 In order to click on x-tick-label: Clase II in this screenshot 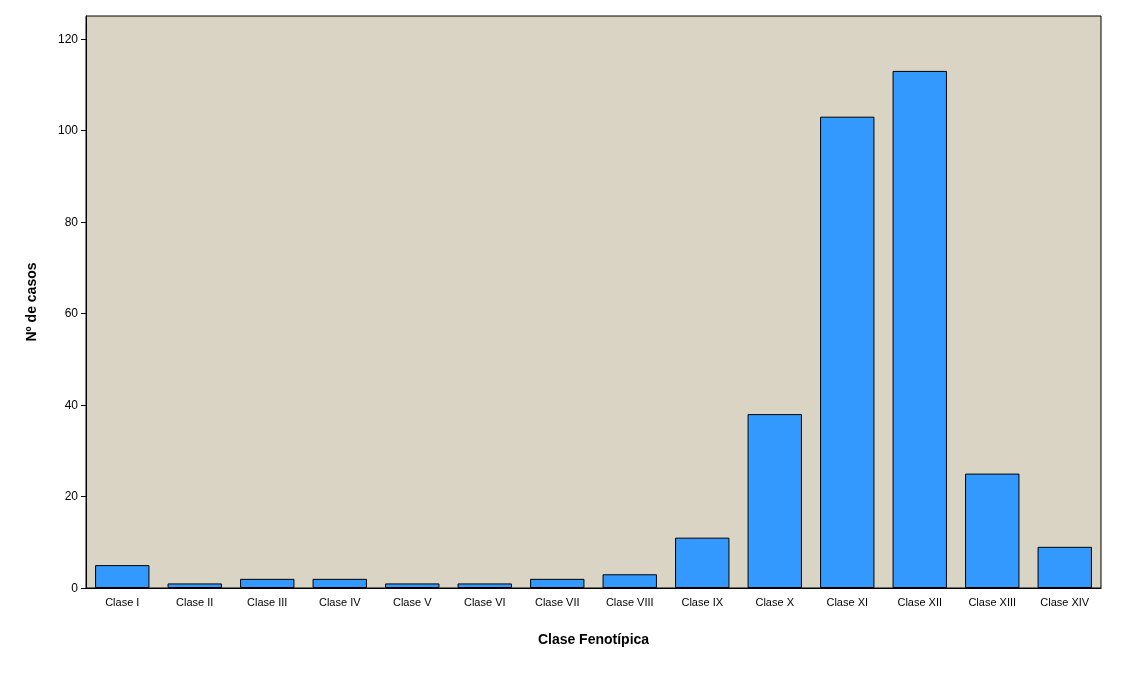, I will do `click(195, 601)`.